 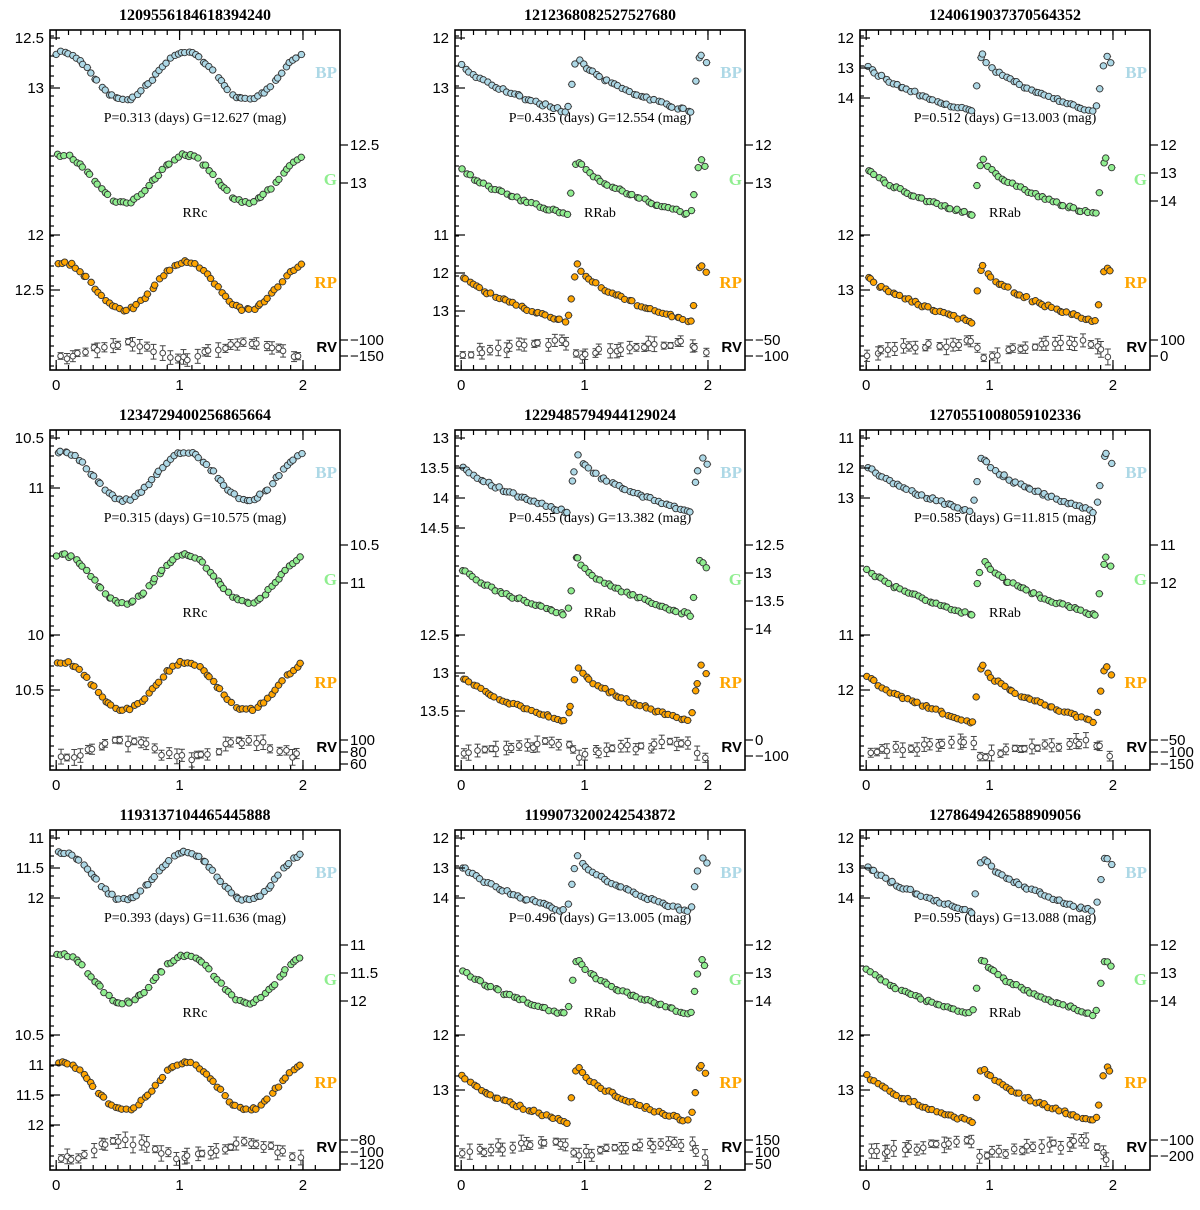 What do you see at coordinates (303, 785) in the screenshot?
I see `x-tick-label: 2` at bounding box center [303, 785].